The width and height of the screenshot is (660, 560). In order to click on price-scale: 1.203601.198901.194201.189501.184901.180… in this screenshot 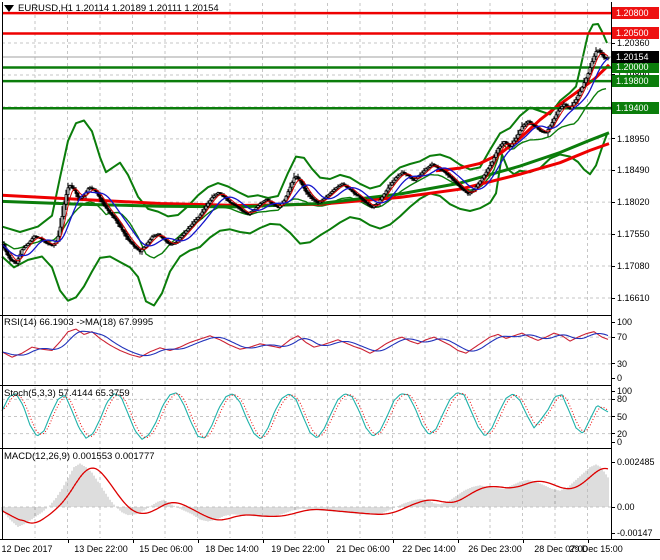, I will do `click(636, 269)`.